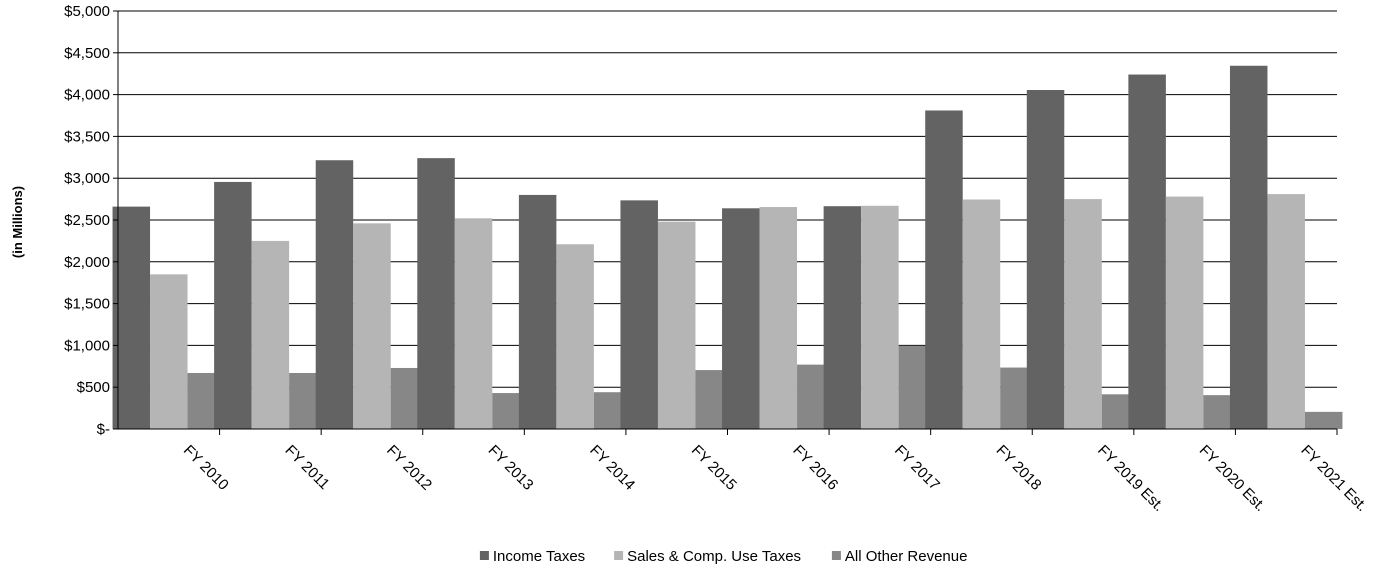 This screenshot has height=572, width=1377. Describe the element at coordinates (87, 345) in the screenshot. I see `y-tick-label: $1,000` at that location.